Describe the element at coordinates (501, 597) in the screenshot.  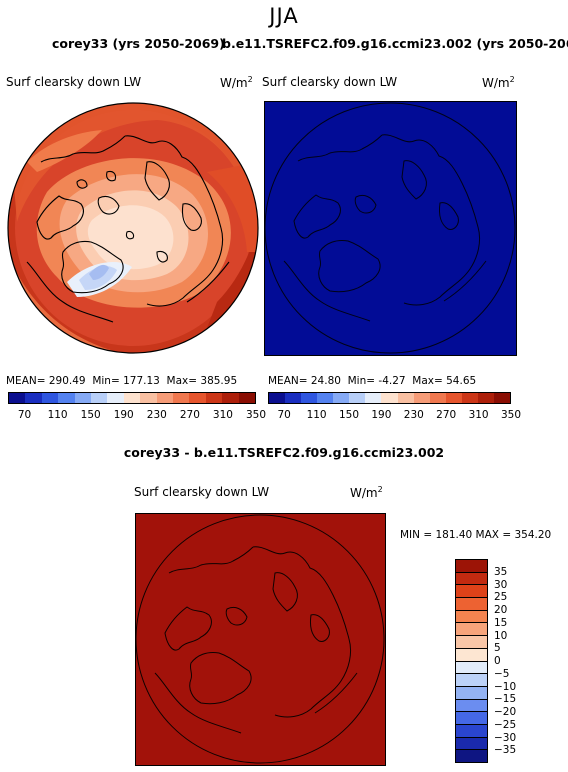
I see `diff-colorbar-label: 25` at that location.